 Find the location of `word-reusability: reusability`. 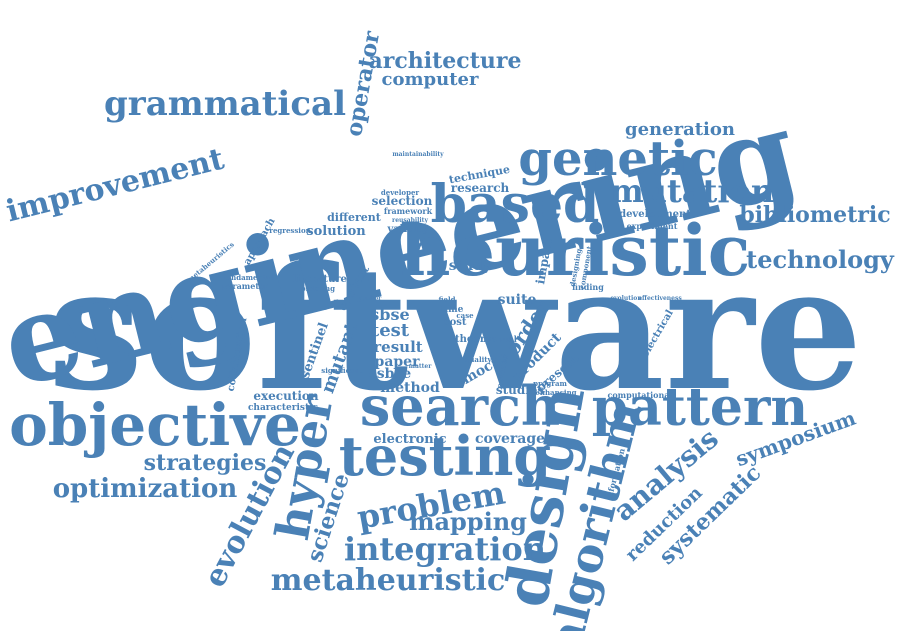

word-reusability: reusability is located at coordinates (410, 220).